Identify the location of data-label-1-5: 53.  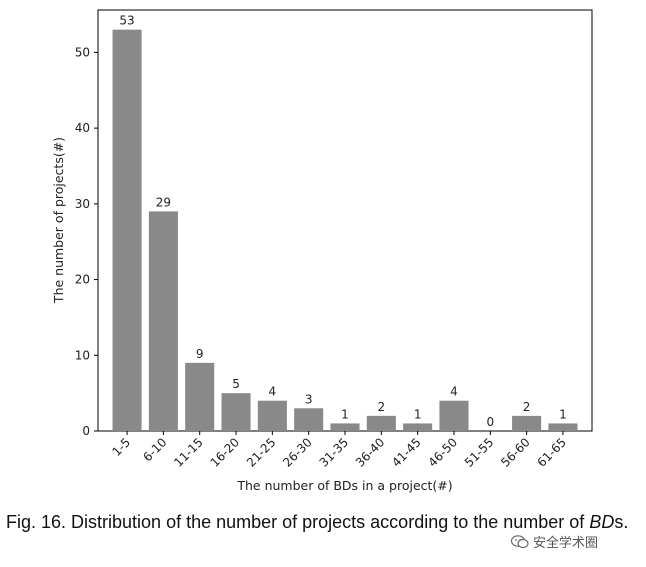
(126, 21).